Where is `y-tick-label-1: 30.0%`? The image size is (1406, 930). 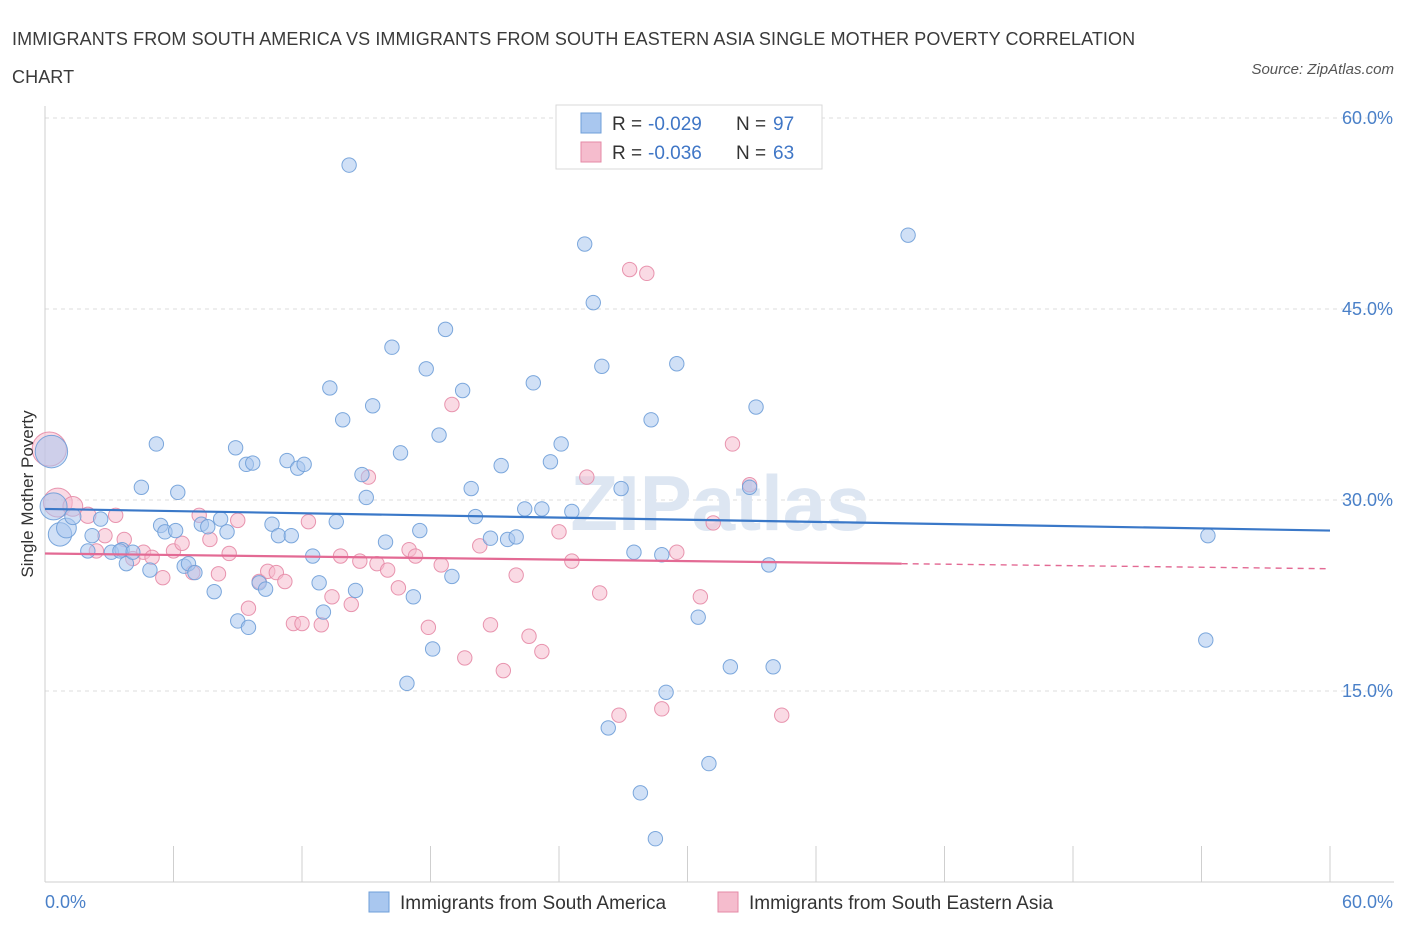
y-tick-label-1: 30.0% is located at coordinates (1367, 500).